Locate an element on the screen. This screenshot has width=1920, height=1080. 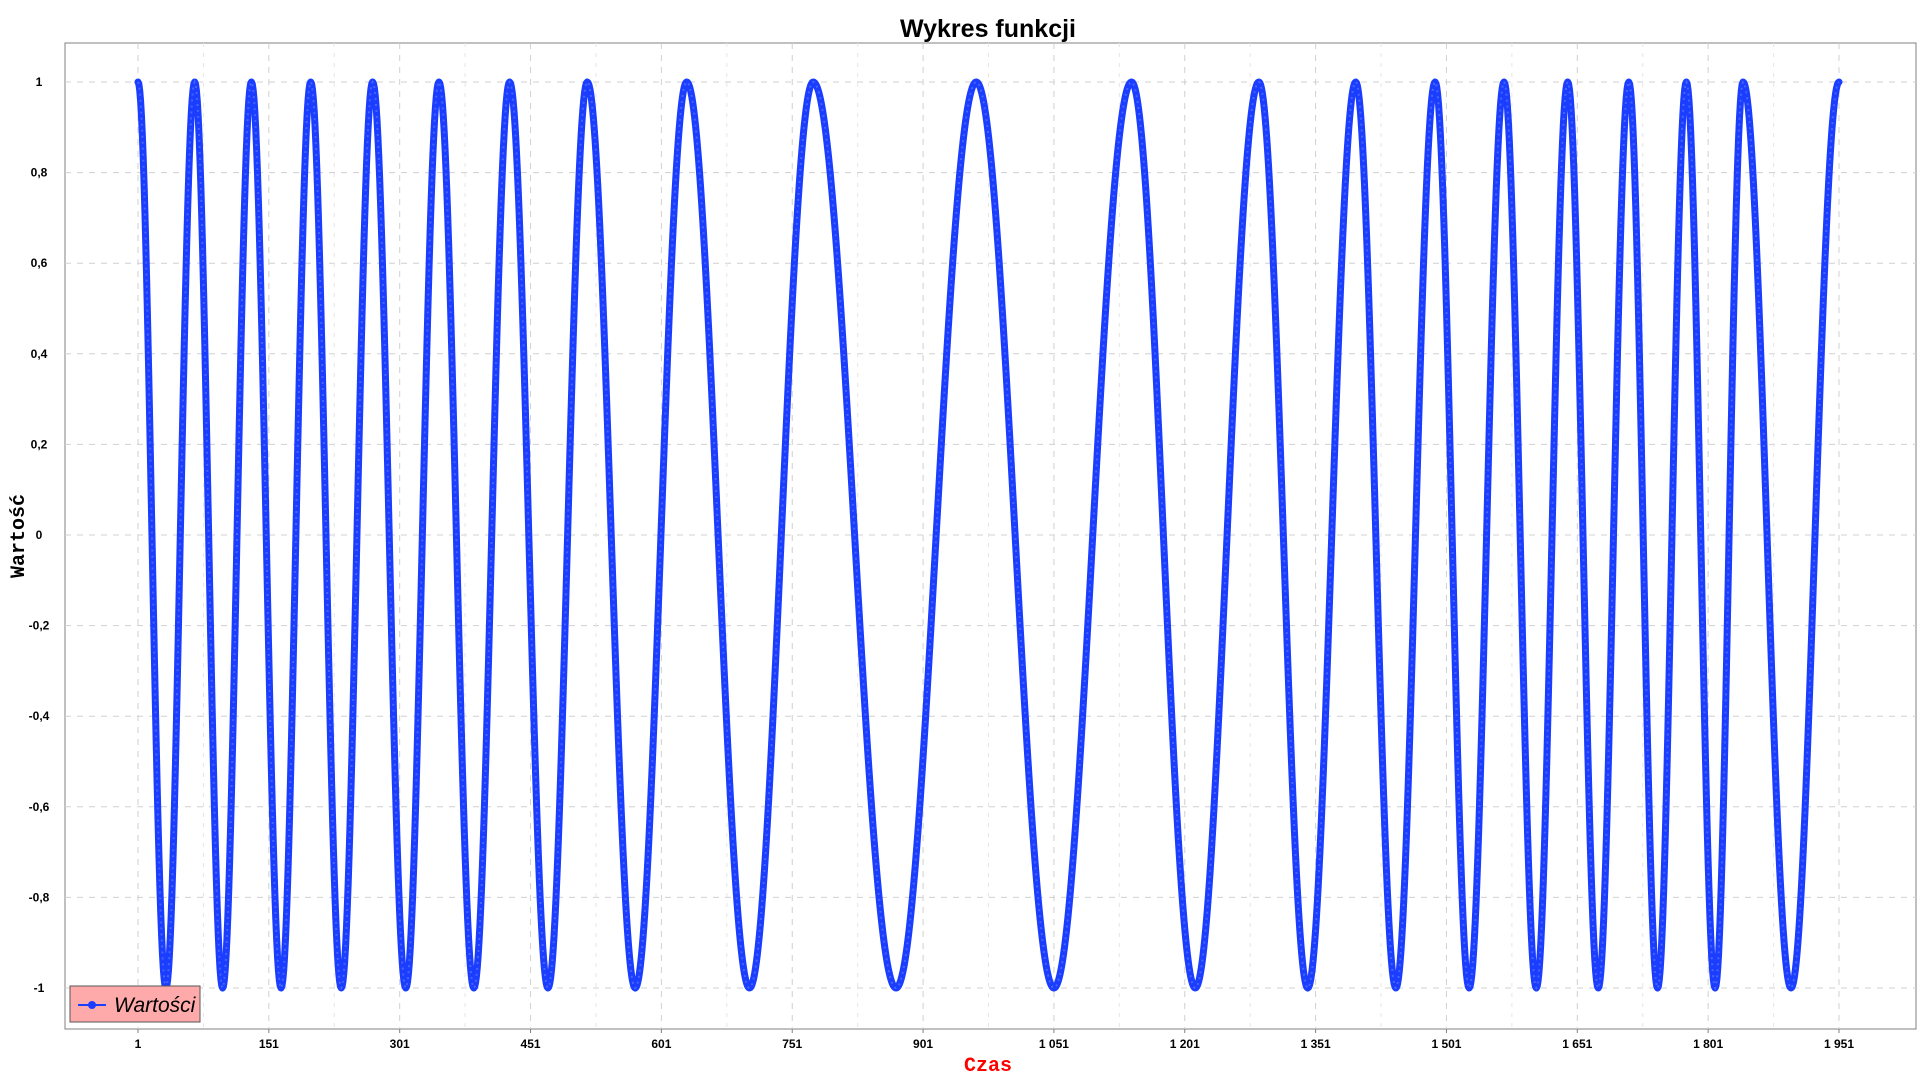
x-axis-label: Czas is located at coordinates (988, 1066).